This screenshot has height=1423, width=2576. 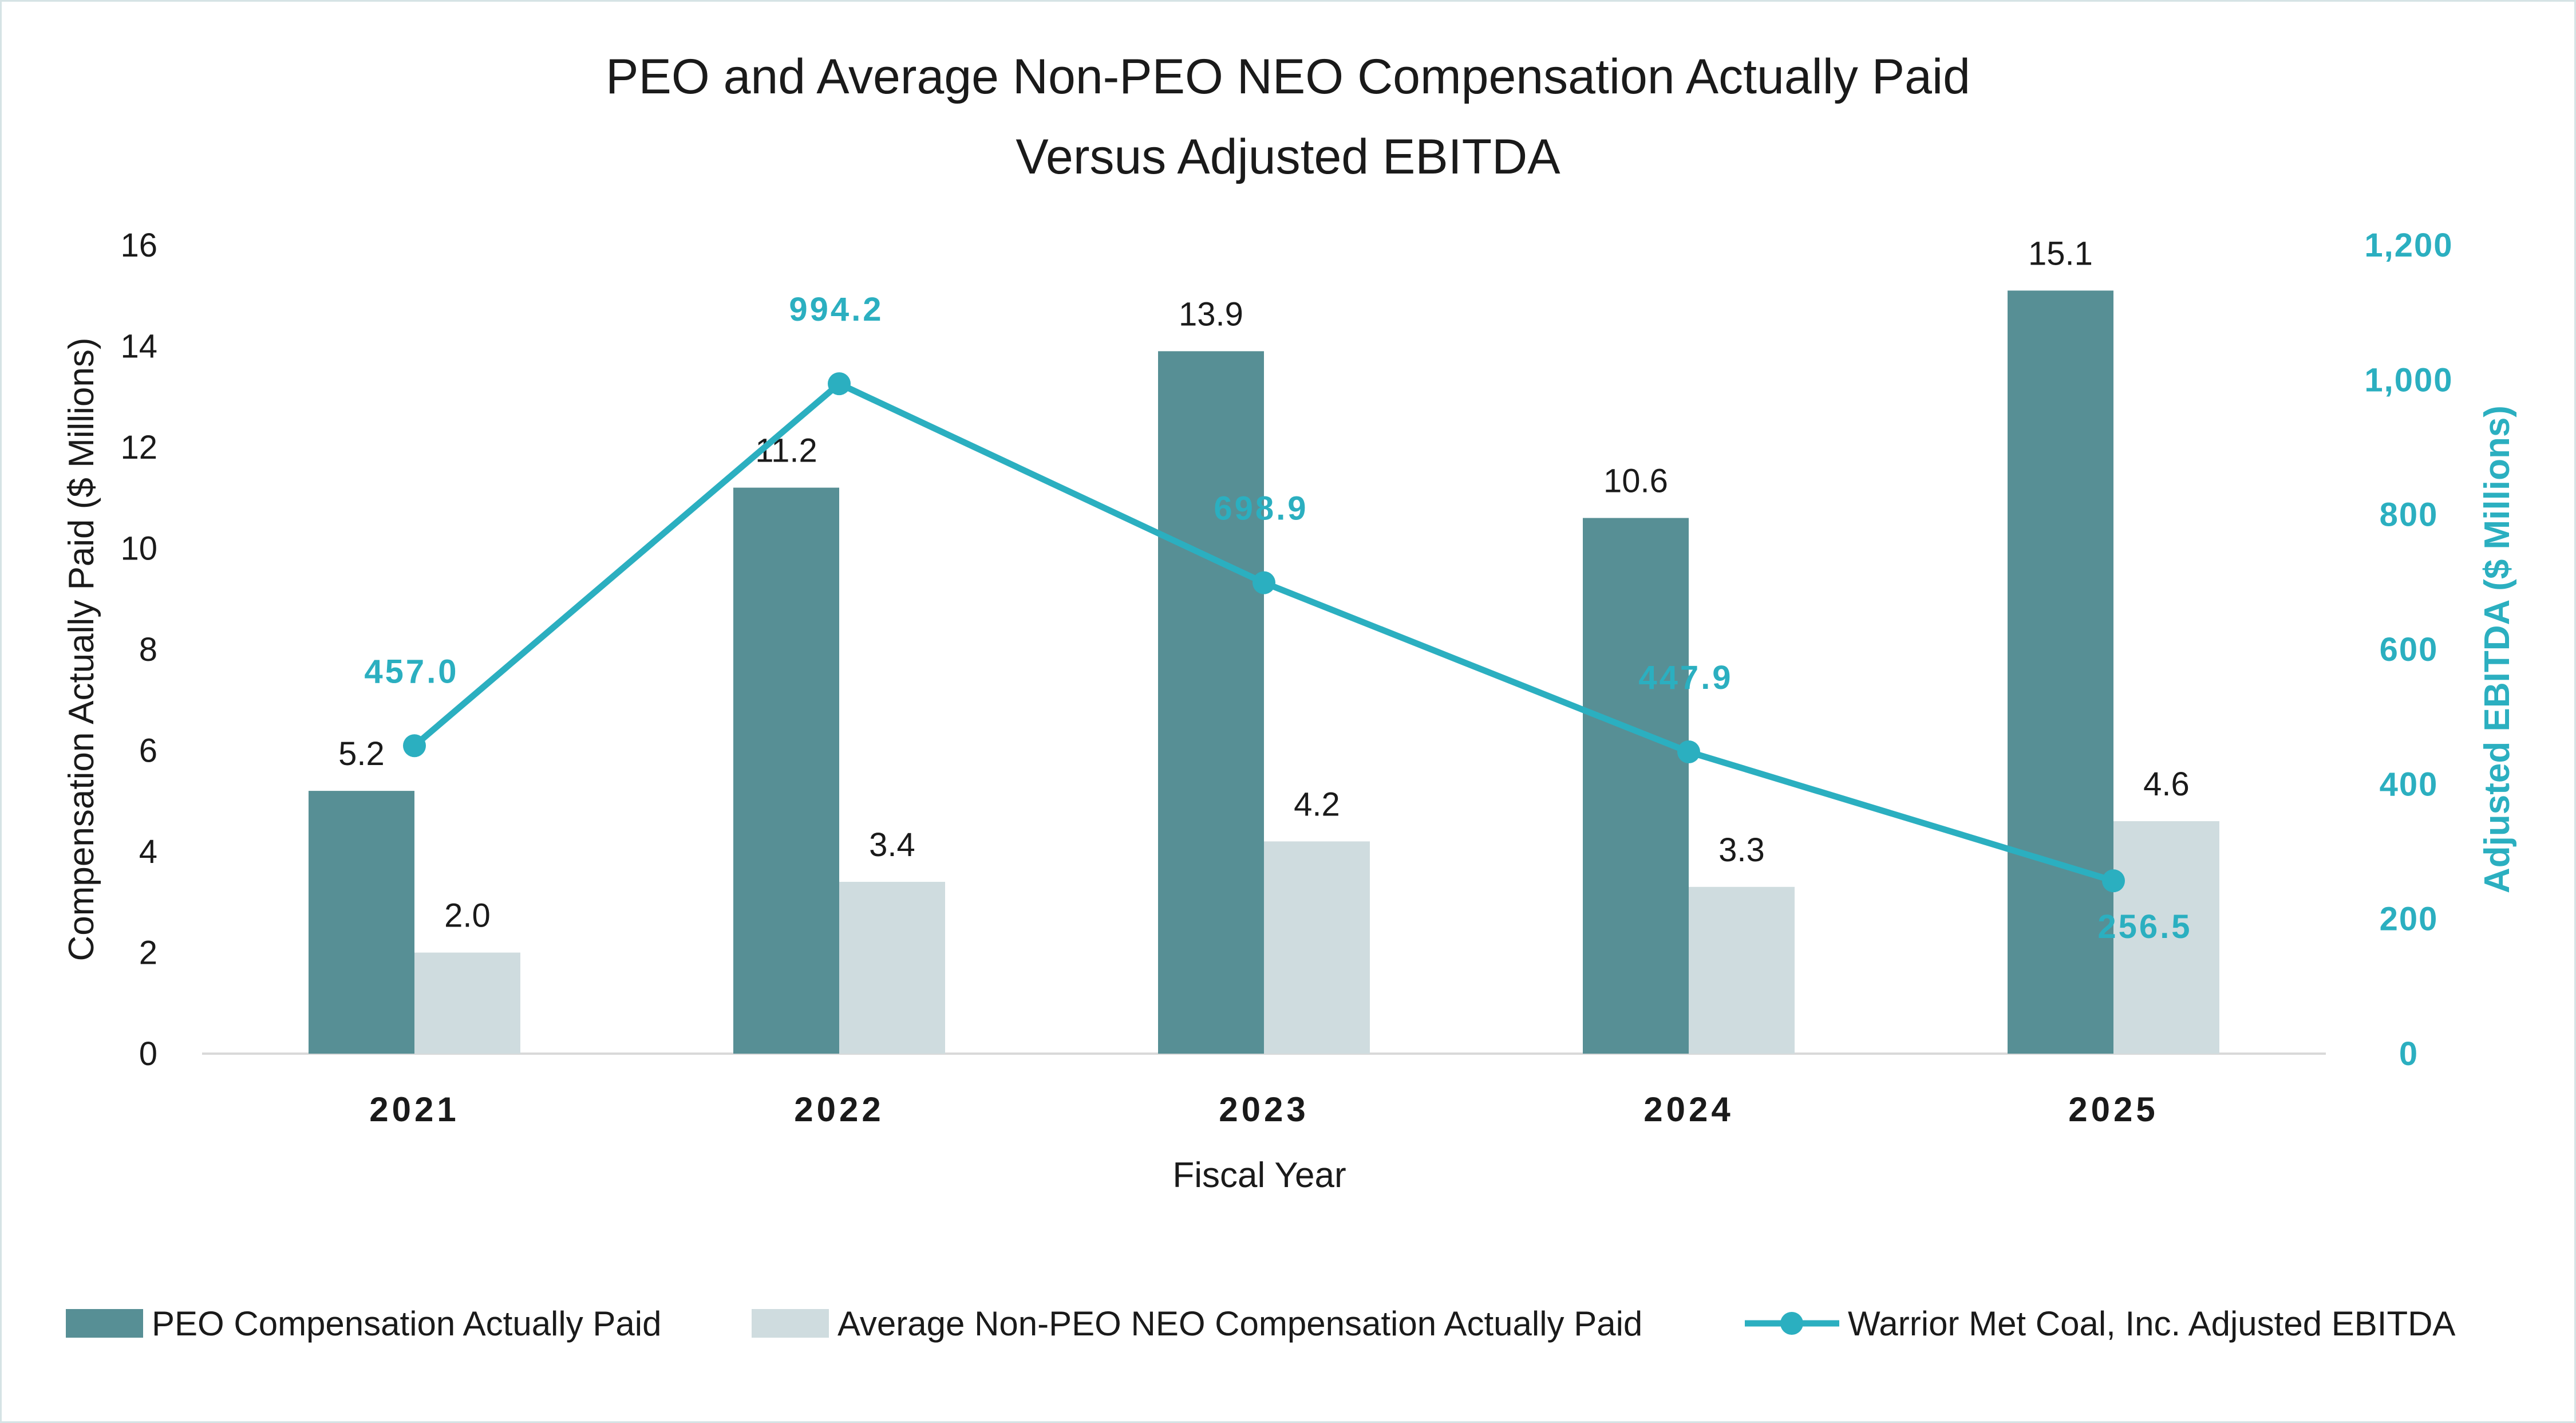 I want to click on peo-bar-label: 5.2, so click(x=361, y=753).